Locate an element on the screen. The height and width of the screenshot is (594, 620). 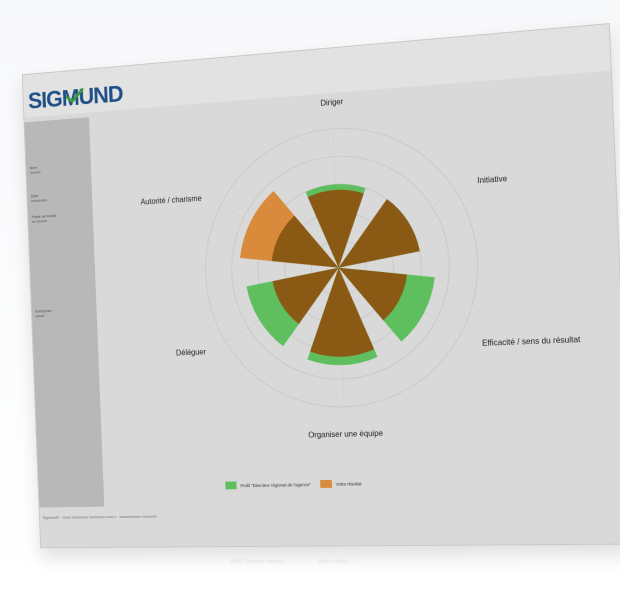
category-label: Autorité / charisme is located at coordinates (170, 200).